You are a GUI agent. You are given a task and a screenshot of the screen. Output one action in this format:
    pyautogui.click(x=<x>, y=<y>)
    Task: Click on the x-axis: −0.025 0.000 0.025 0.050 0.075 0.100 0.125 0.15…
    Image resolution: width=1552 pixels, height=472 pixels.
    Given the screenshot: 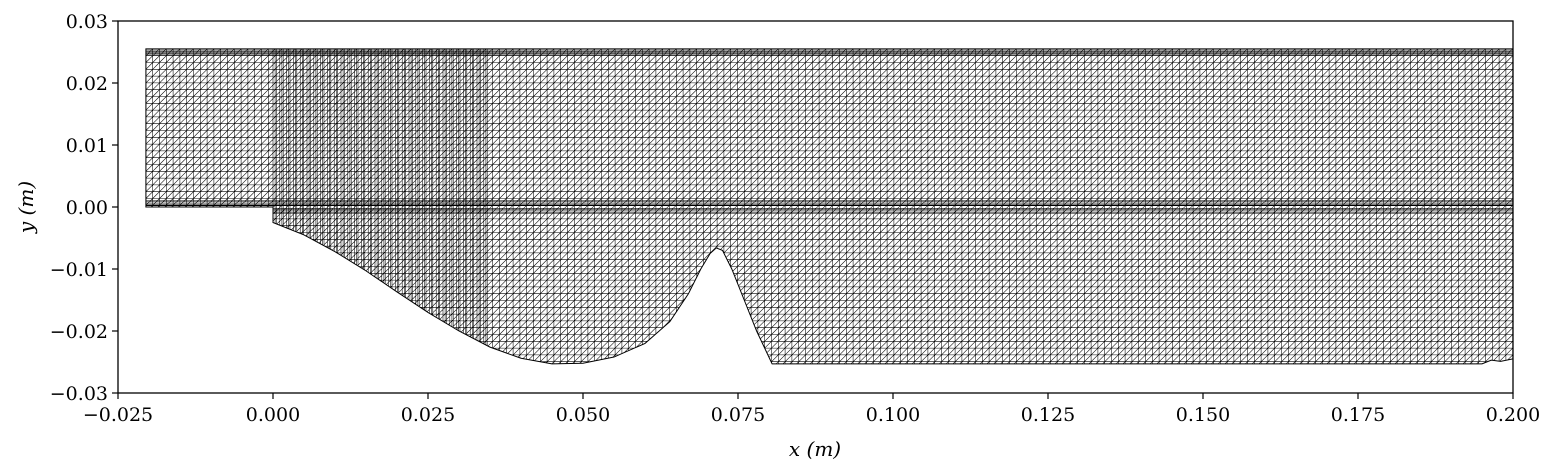 What is the action you would take?
    pyautogui.click(x=811, y=409)
    